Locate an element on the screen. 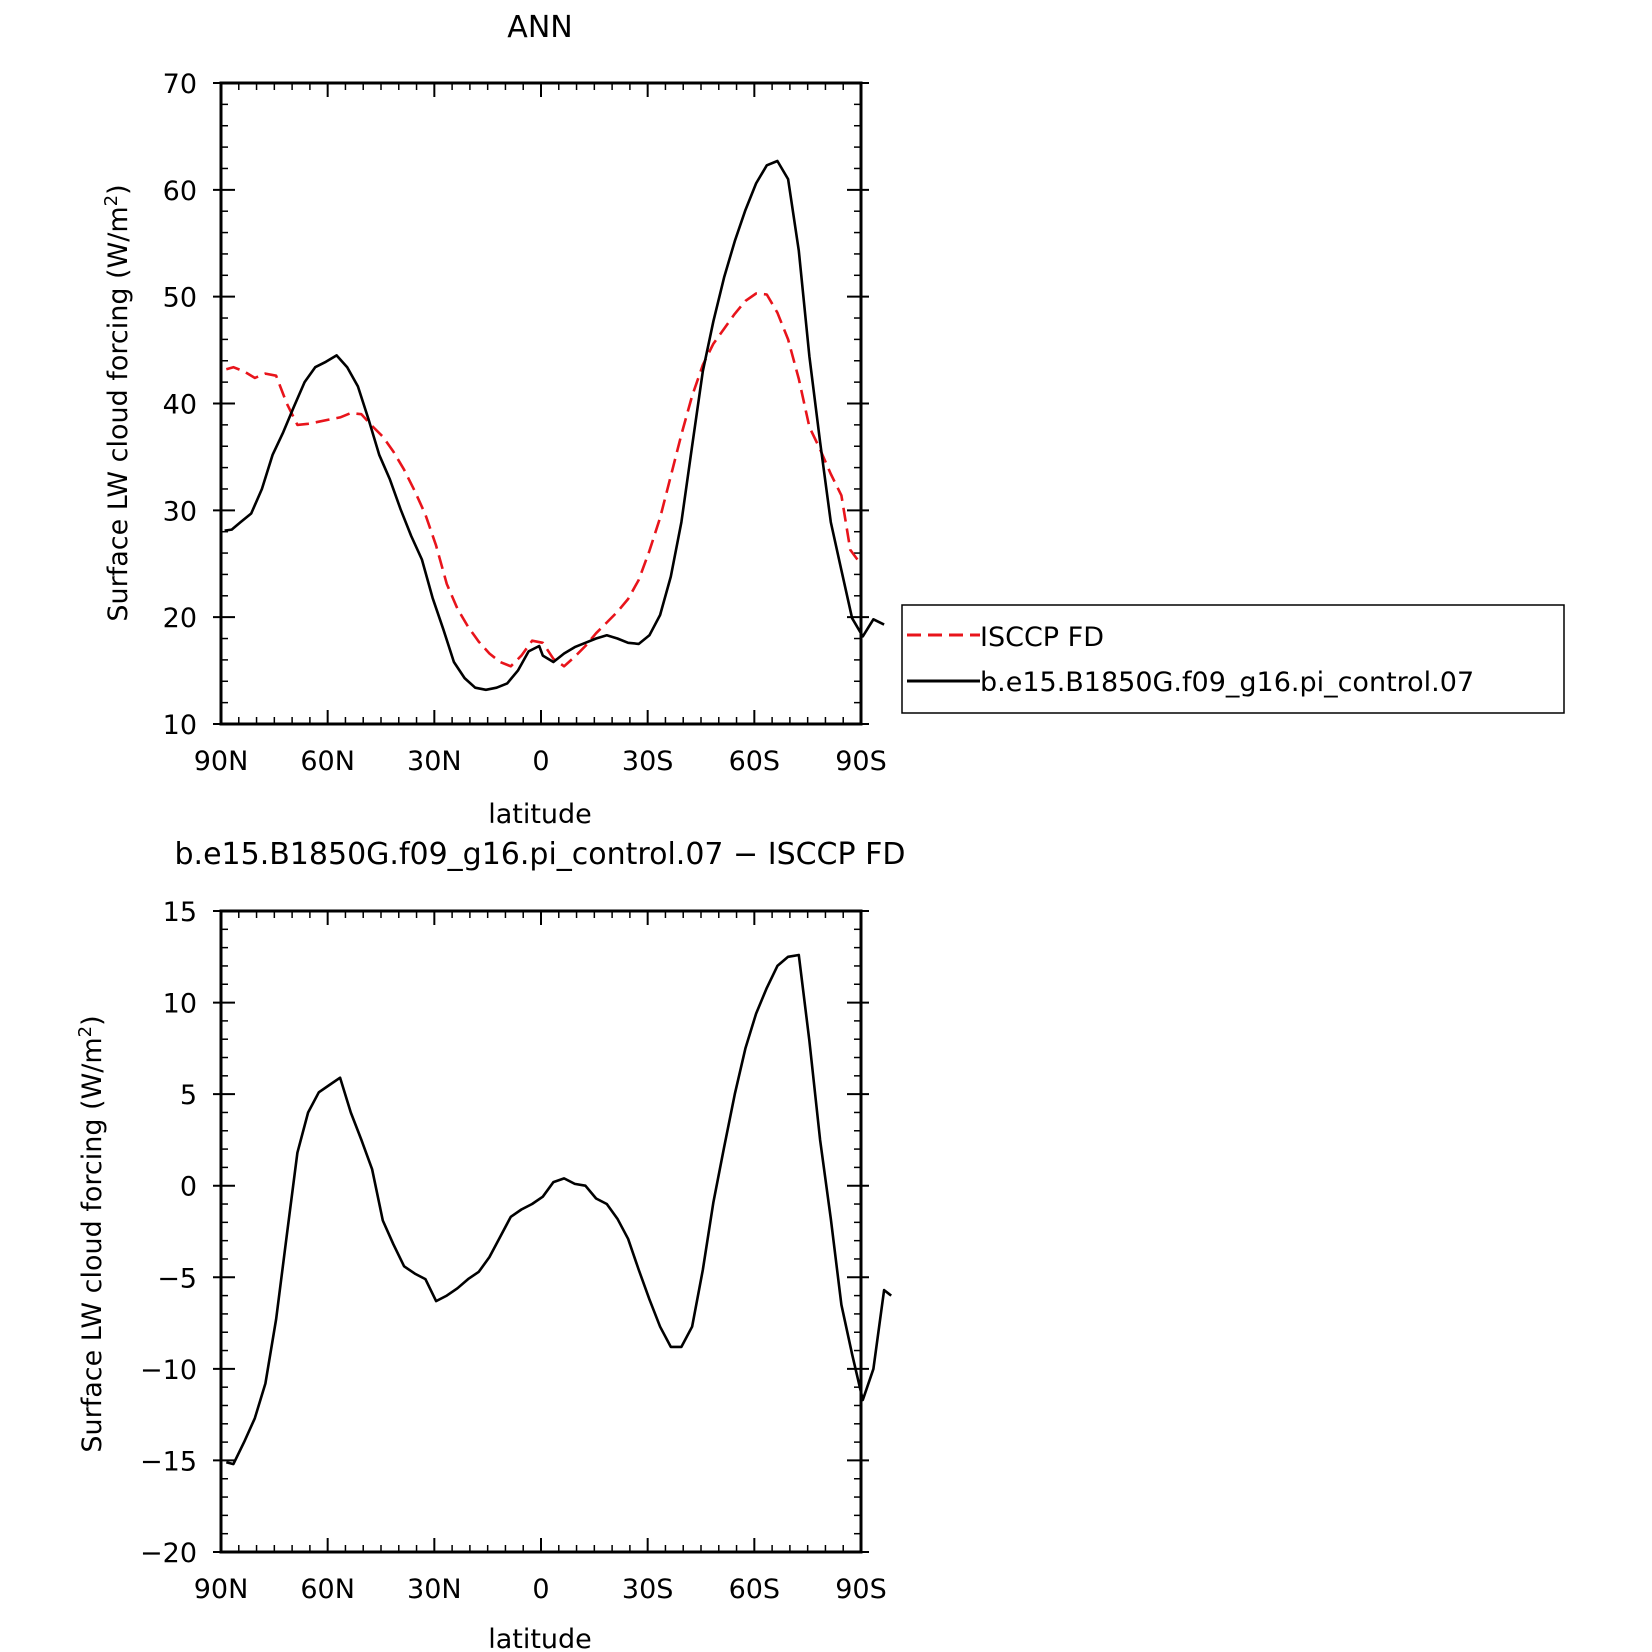 The height and width of the screenshot is (1652, 1652). legend-box is located at coordinates (1233, 659).